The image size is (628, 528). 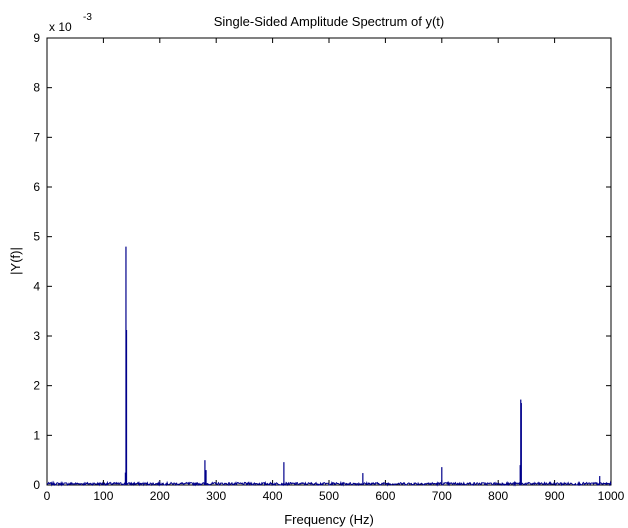 I want to click on y-tick-label: 3, so click(x=36, y=336).